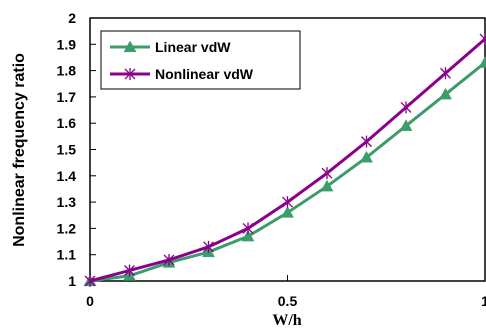  I want to click on y-tick-label: 1.2, so click(67, 228).